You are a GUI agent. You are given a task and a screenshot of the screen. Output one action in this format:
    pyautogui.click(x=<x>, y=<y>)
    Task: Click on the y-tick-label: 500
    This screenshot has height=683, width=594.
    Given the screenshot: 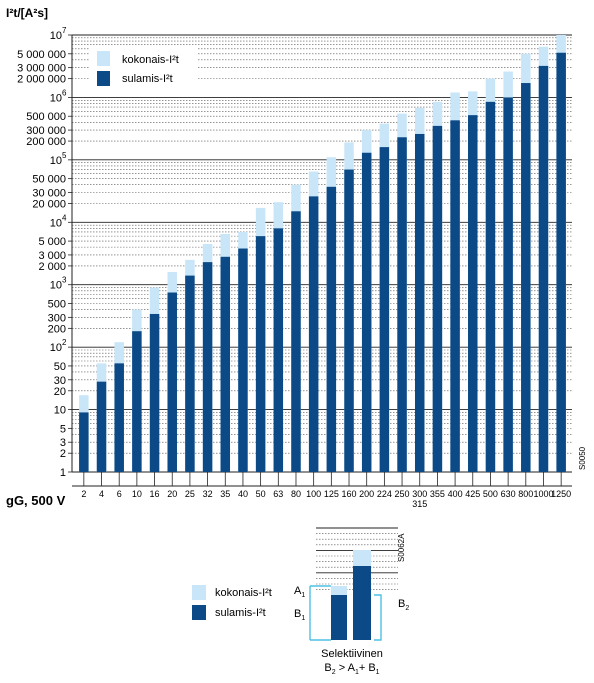 What is the action you would take?
    pyautogui.click(x=57, y=305)
    